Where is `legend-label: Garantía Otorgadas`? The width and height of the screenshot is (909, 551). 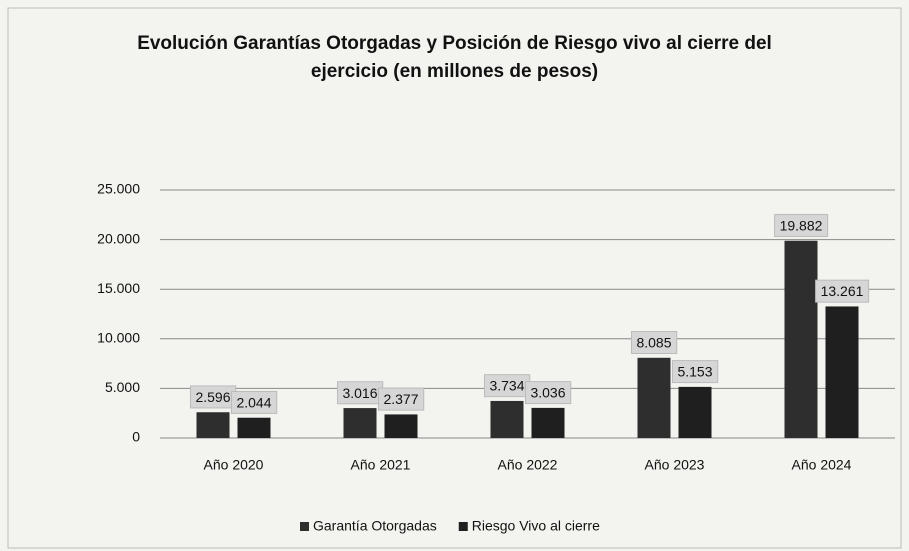 legend-label: Garantía Otorgadas is located at coordinates (375, 526).